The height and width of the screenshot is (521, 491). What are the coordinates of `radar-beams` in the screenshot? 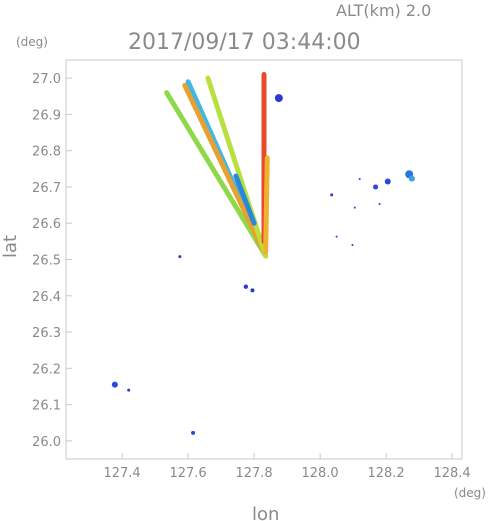 It's located at (217, 165).